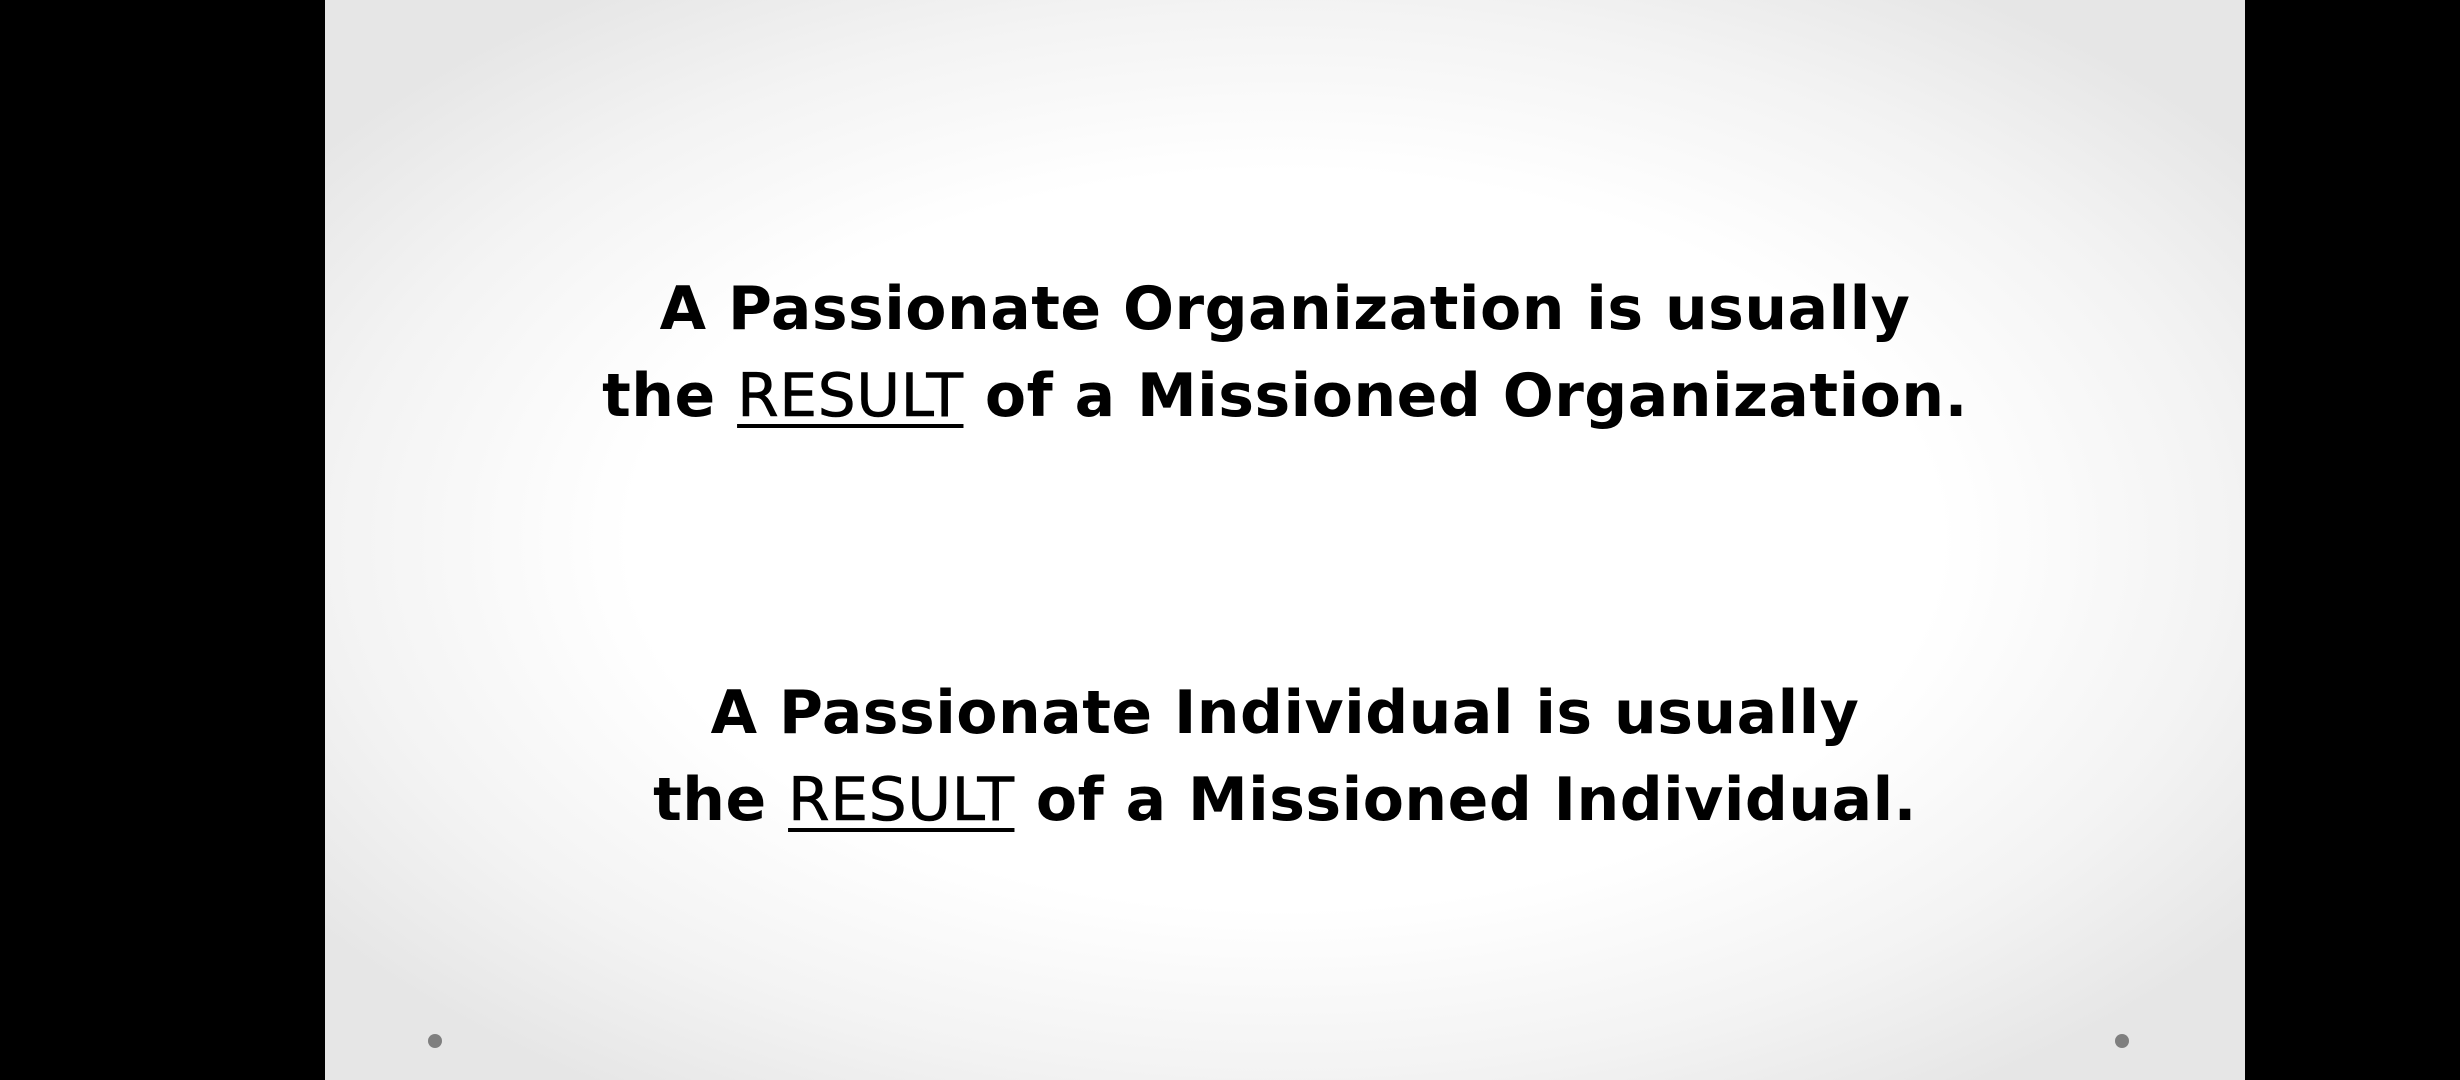  I want to click on statement-organization-line-2-start: the, so click(670, 396).